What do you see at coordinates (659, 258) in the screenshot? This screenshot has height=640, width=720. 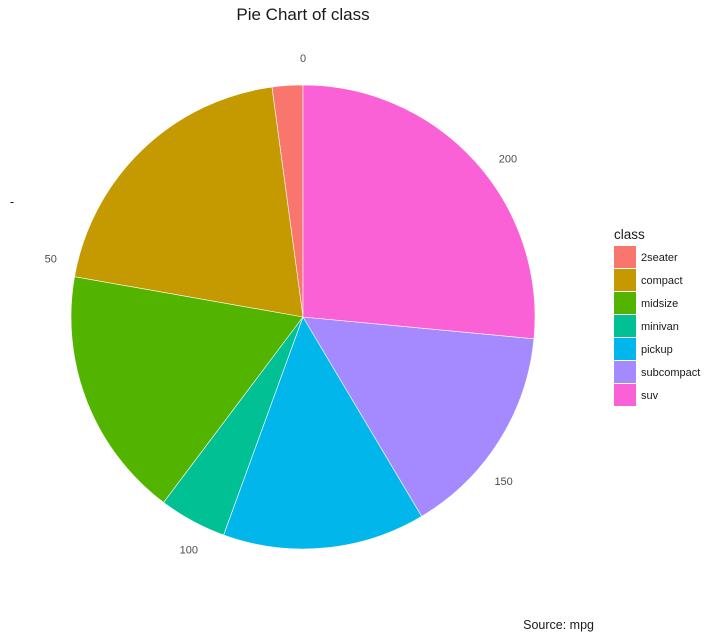 I see `legend-label-2seater: 2seater` at bounding box center [659, 258].